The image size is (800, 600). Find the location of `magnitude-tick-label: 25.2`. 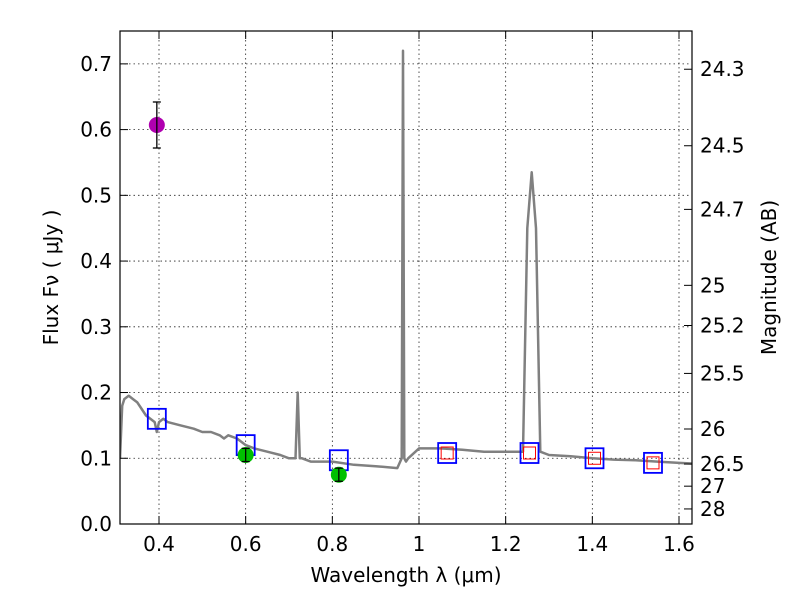

magnitude-tick-label: 25.2 is located at coordinates (722, 325).